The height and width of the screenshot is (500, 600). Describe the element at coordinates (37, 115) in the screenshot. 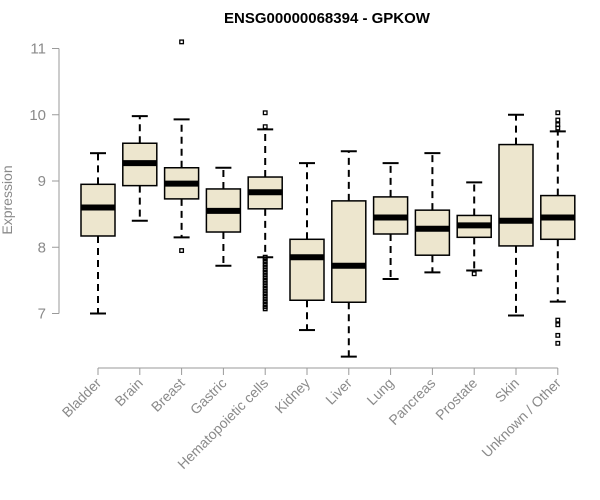

I see `y-tick-label: 10` at that location.